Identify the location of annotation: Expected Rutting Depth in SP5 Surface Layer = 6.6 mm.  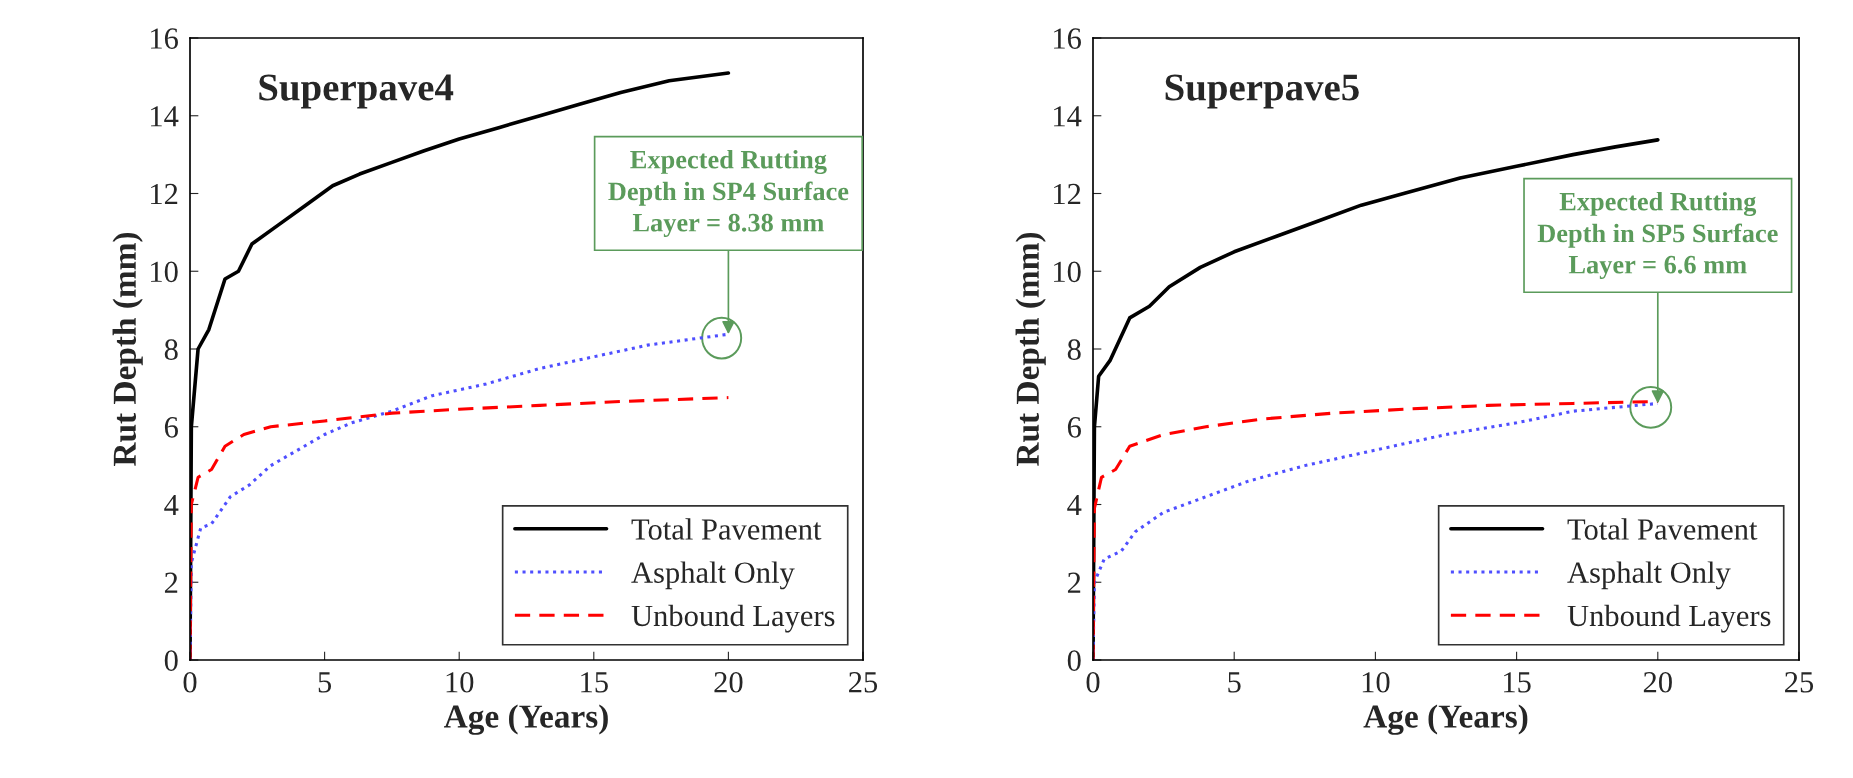
(1657, 235).